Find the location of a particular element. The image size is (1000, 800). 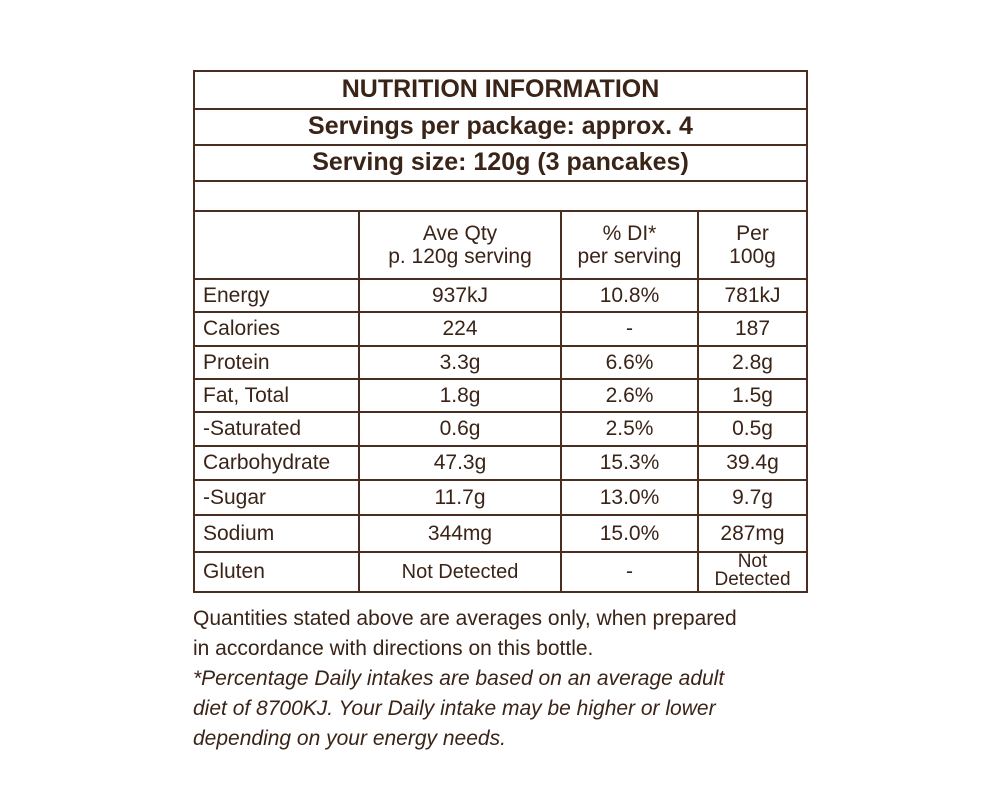

value-text: 2.6% is located at coordinates (629, 395).